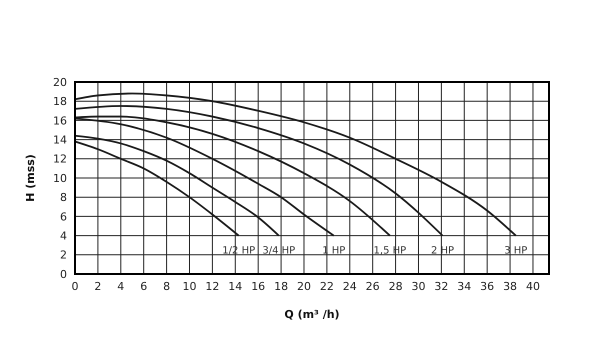  What do you see at coordinates (349, 286) in the screenshot?
I see `x-tick-label: 24` at bounding box center [349, 286].